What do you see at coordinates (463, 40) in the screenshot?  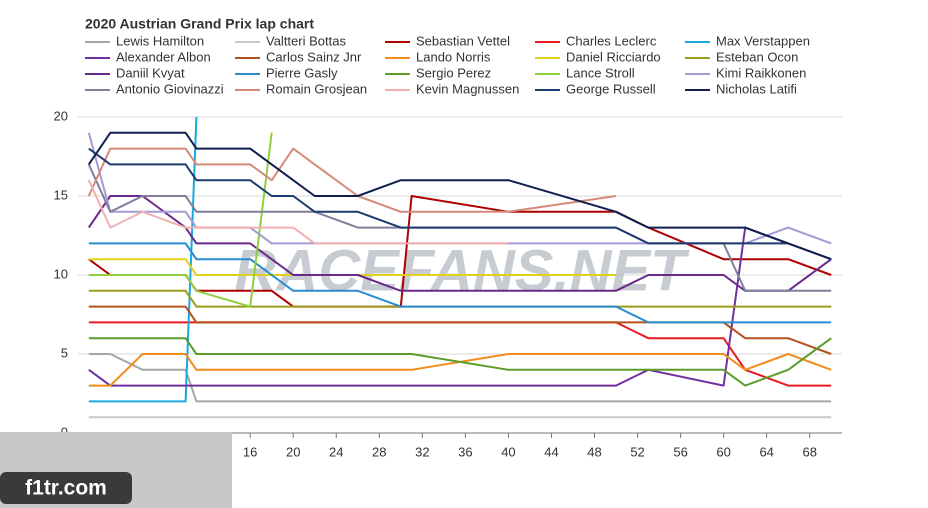 I see `legend-label: Sebastian Vettel` at bounding box center [463, 40].